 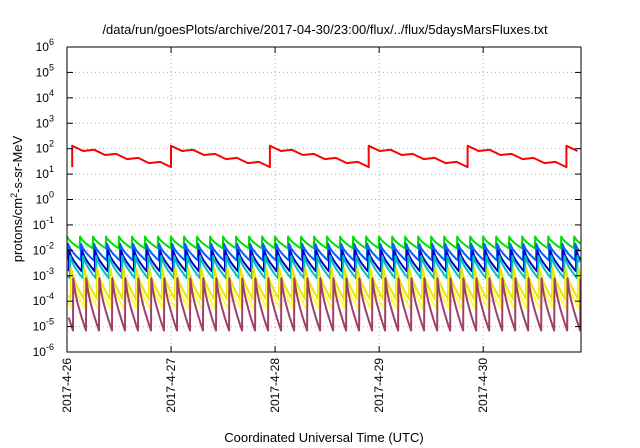 I want to click on y-tick-label: 10⁻², so click(x=43, y=248).